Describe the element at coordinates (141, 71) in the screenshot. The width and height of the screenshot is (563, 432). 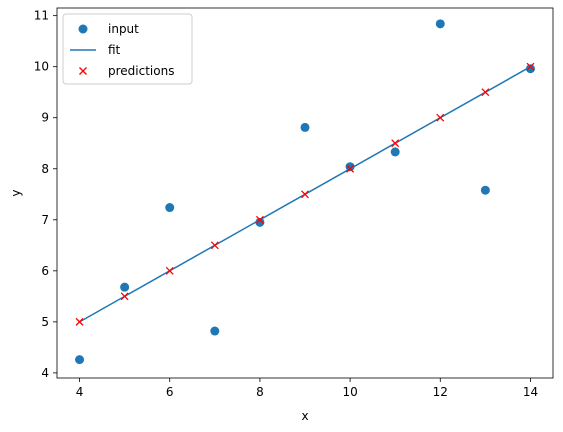
I see `legend-predictions-label: predictions` at that location.